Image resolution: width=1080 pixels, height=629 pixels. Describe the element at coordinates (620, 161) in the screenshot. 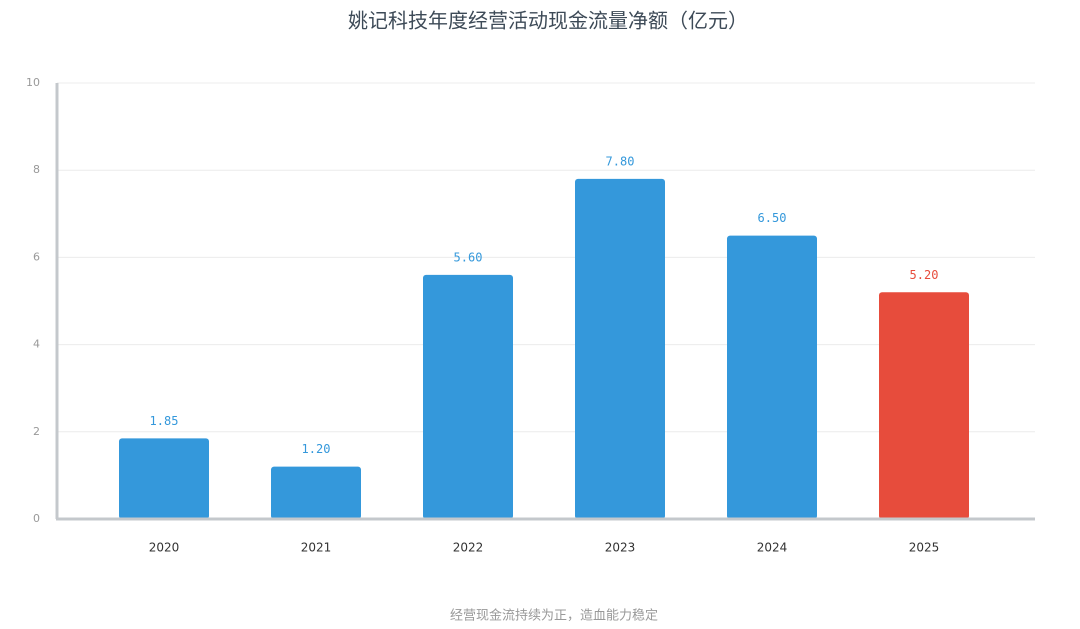

I see `value-label: 7.80` at that location.